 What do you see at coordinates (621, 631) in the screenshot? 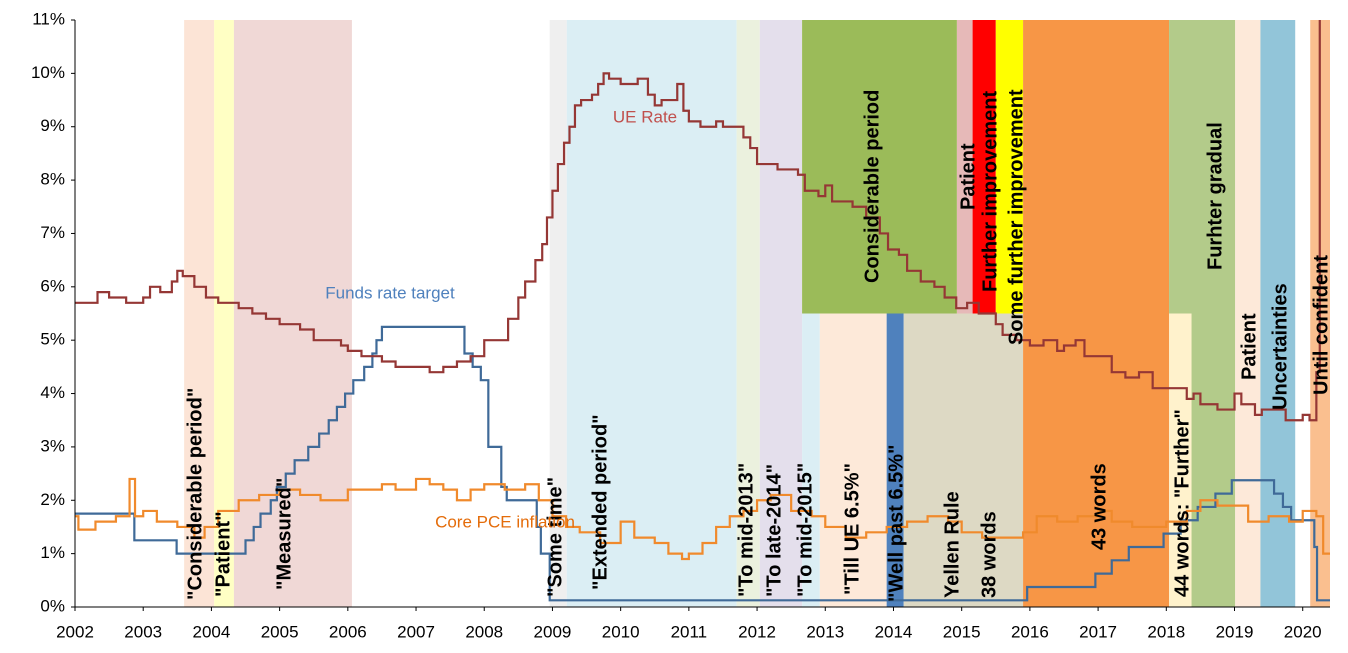
I see `x-tick-label: 2010` at bounding box center [621, 631].